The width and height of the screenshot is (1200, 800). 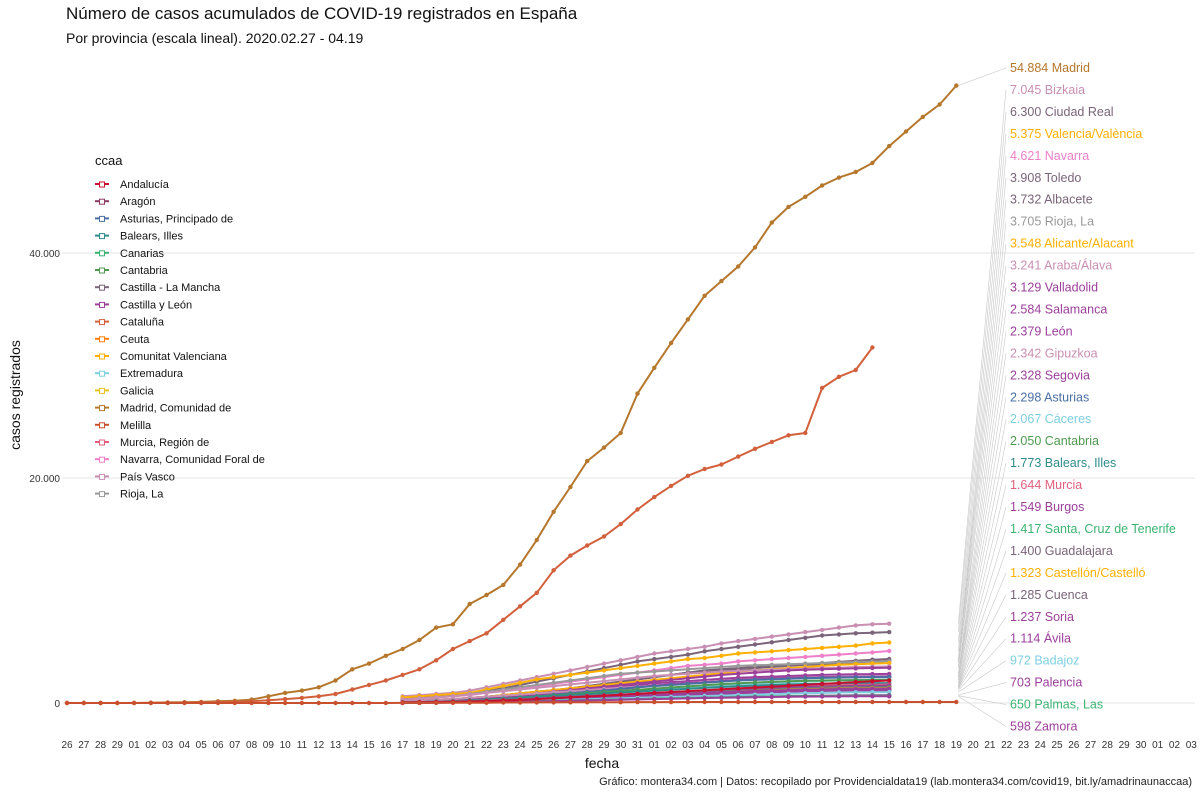 I want to click on x-tick-label: 01, so click(x=655, y=745).